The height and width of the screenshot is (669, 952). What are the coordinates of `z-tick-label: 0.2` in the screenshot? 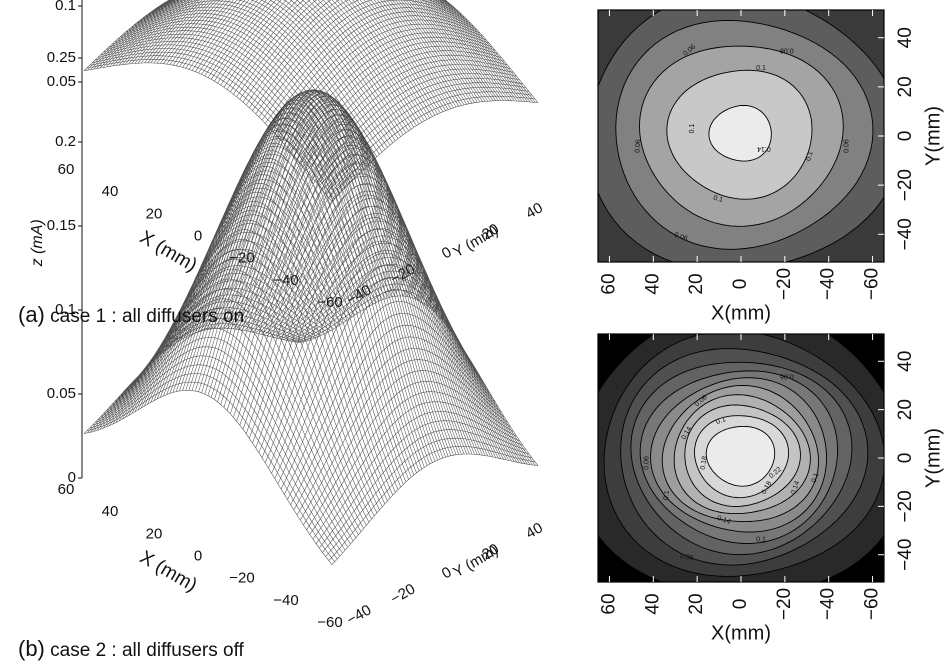 It's located at (65, 141).